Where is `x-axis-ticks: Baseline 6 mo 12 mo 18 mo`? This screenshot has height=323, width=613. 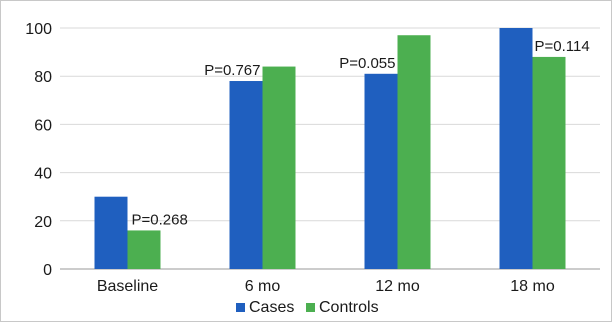 x-axis-ticks: Baseline 6 mo 12 mo 18 mo is located at coordinates (326, 286).